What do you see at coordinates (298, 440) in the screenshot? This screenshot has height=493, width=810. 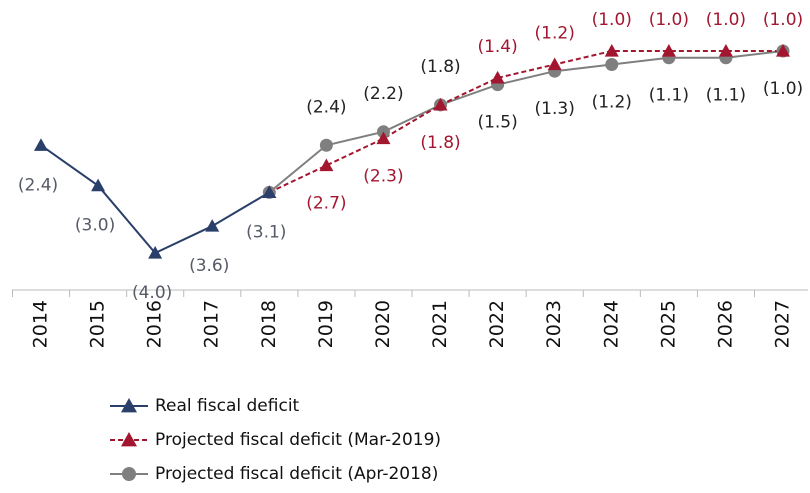 I see `legend-label: Projected fiscal deficit (Mar-2019)` at bounding box center [298, 440].